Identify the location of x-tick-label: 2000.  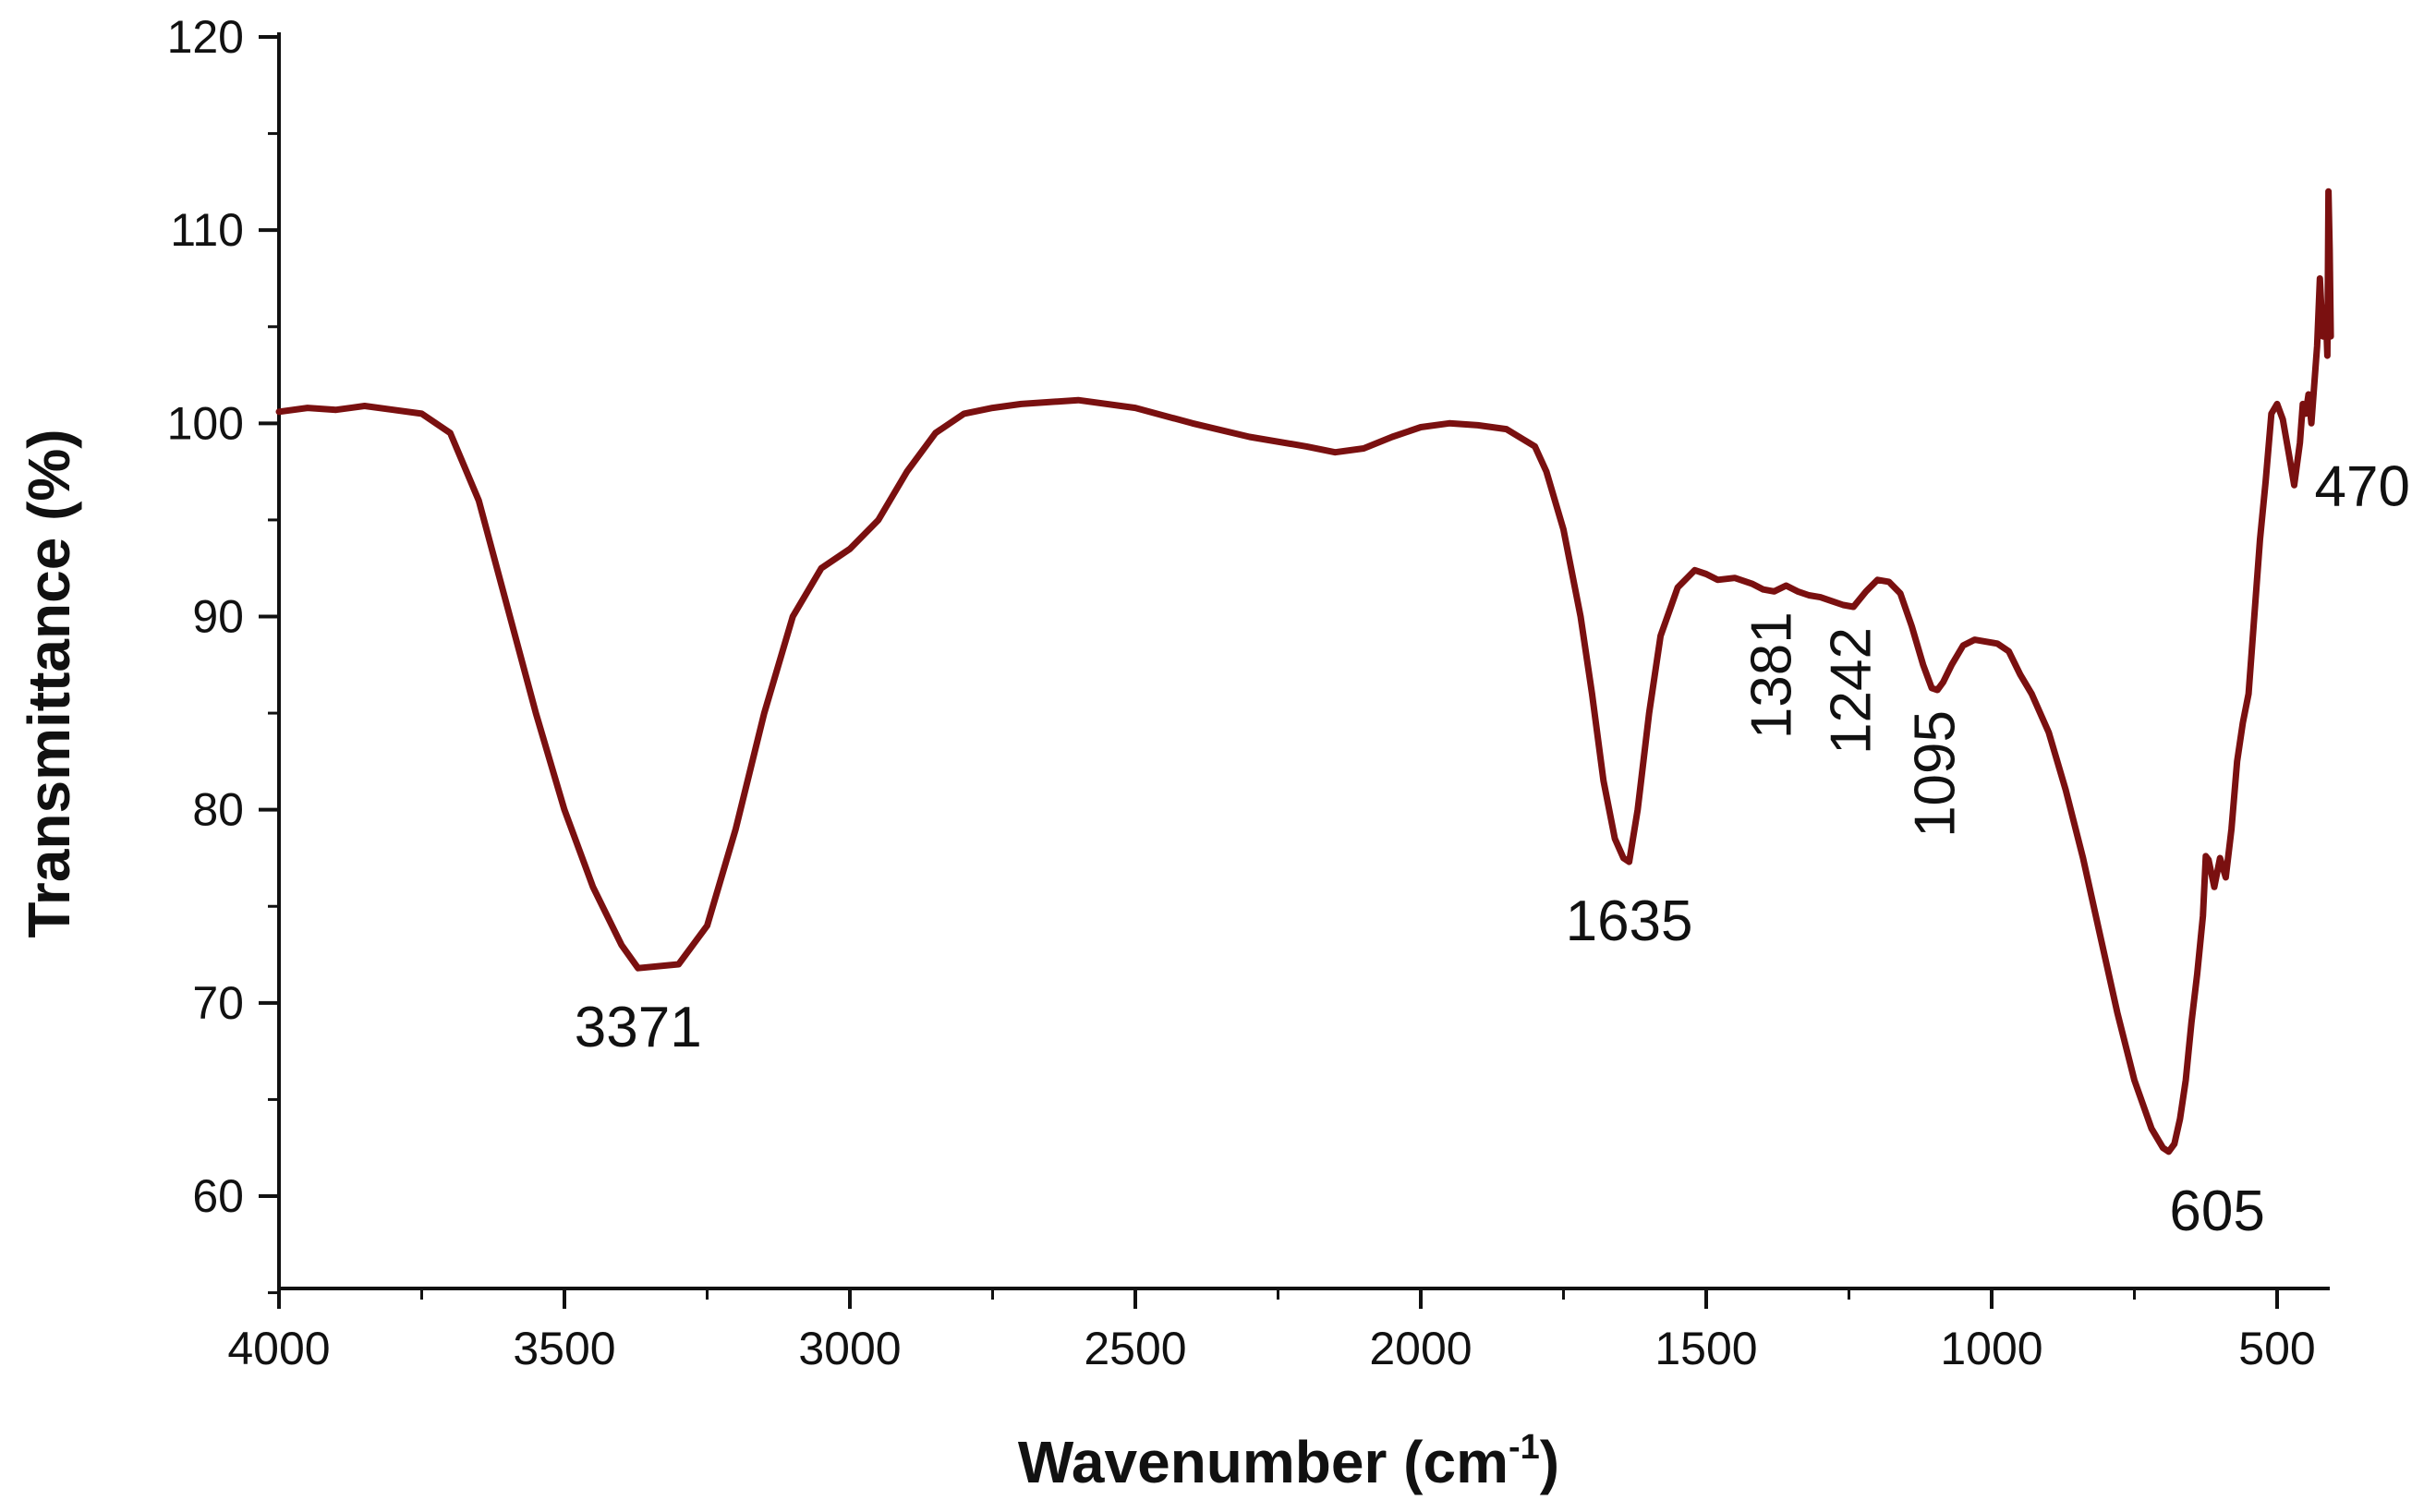
(1421, 1348).